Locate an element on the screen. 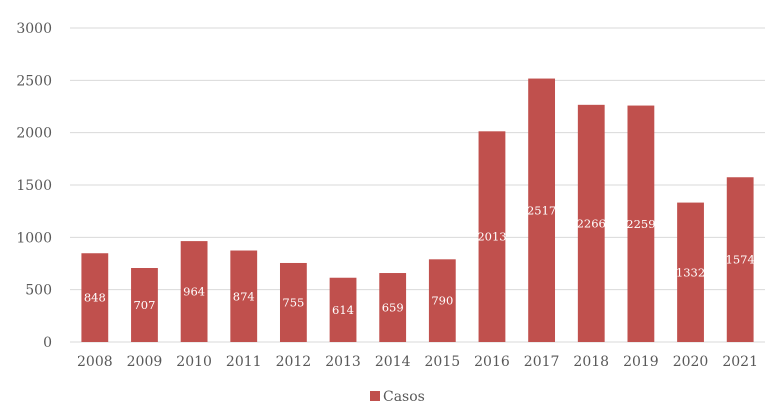  data-label: 755 is located at coordinates (293, 302).